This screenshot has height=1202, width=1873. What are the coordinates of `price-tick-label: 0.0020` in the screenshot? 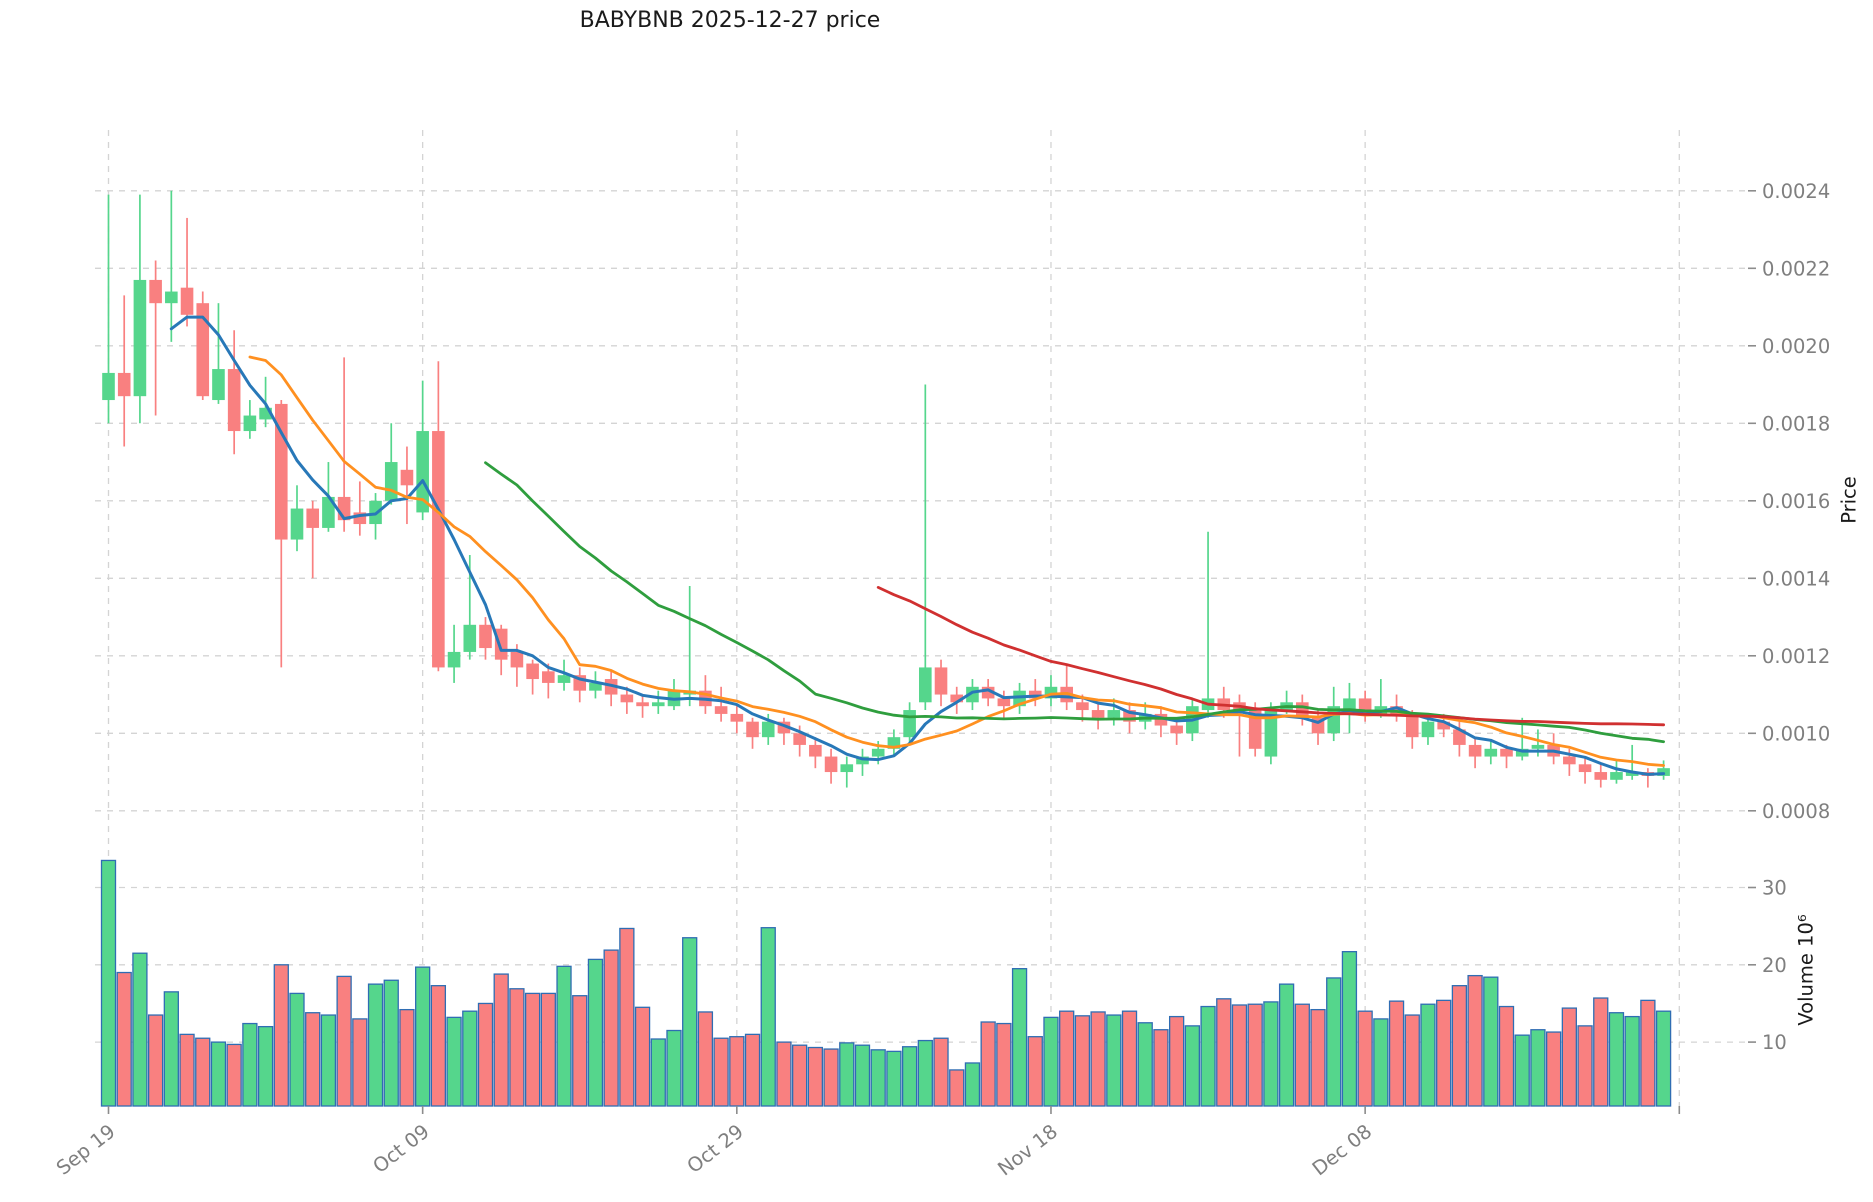 It's located at (1796, 346).